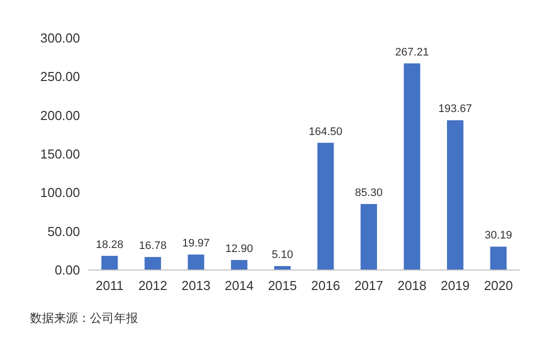 The height and width of the screenshot is (340, 550). Describe the element at coordinates (60, 115) in the screenshot. I see `y-tick-label: 200.00` at that location.